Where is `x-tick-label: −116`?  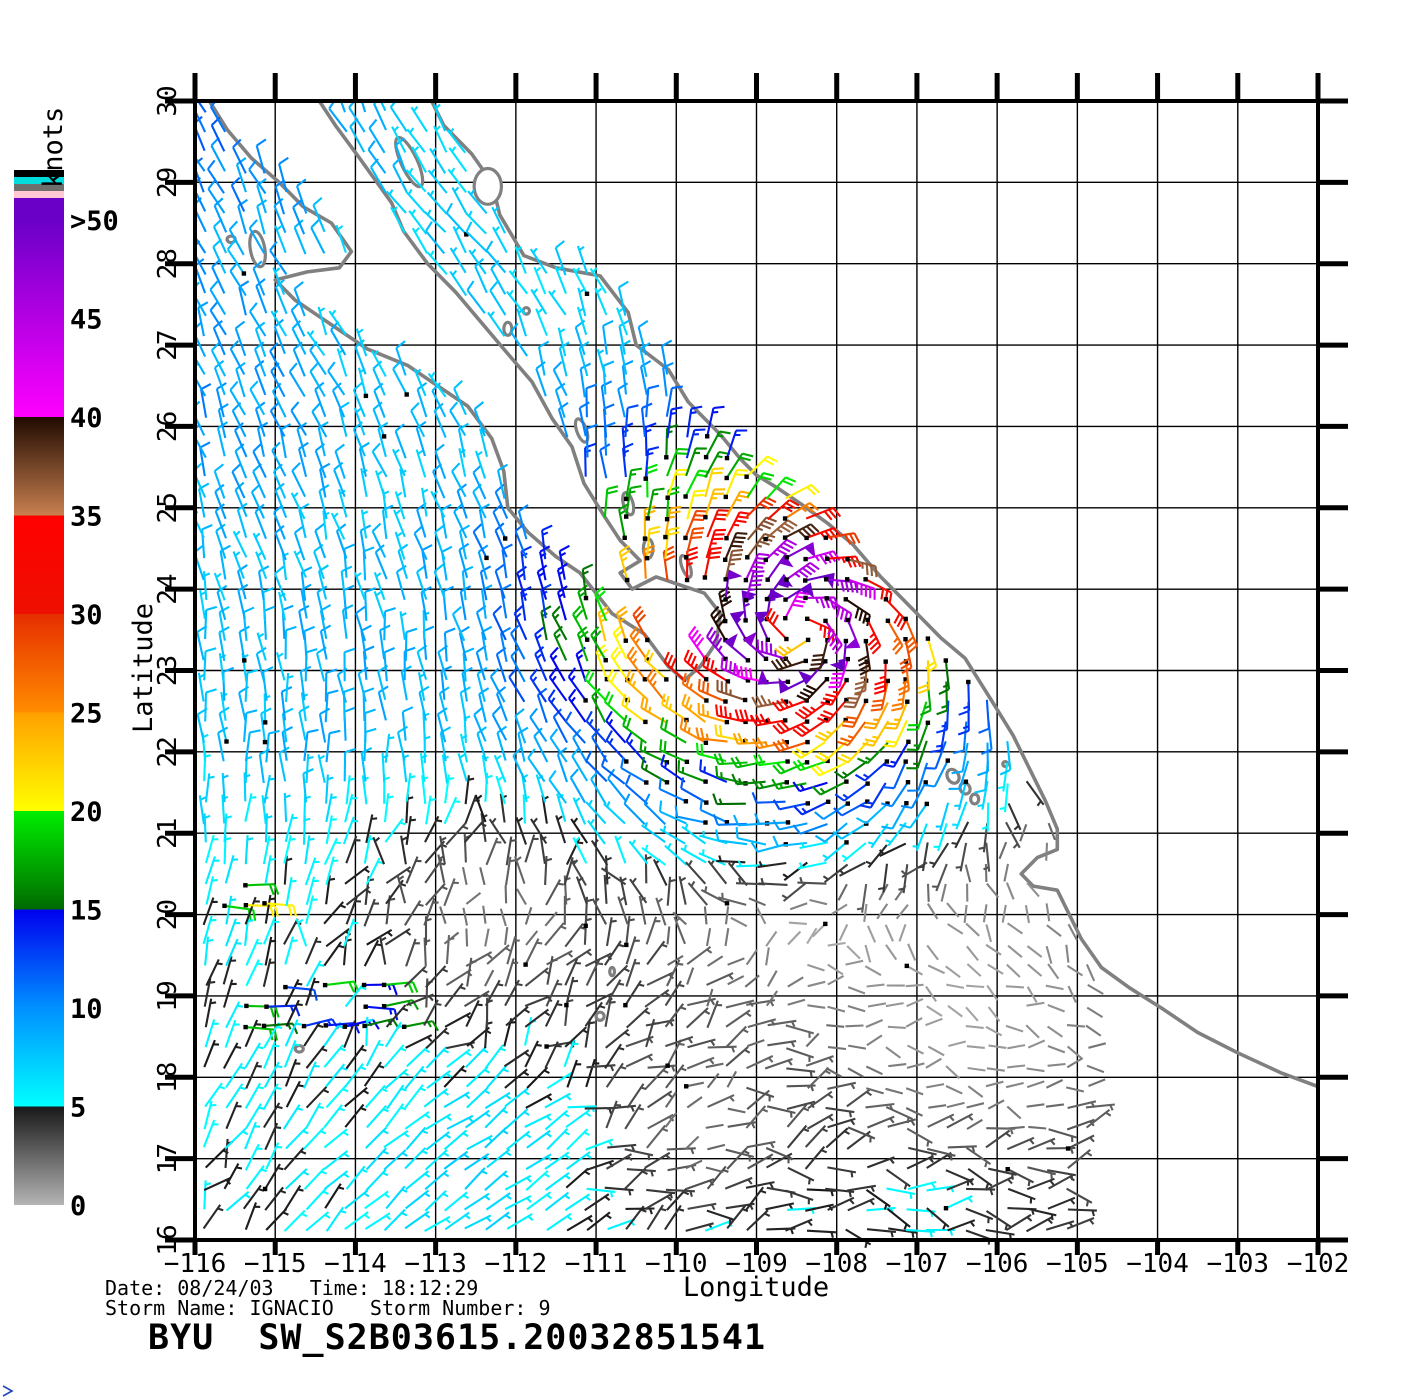 x-tick-label: −116 is located at coordinates (195, 1264).